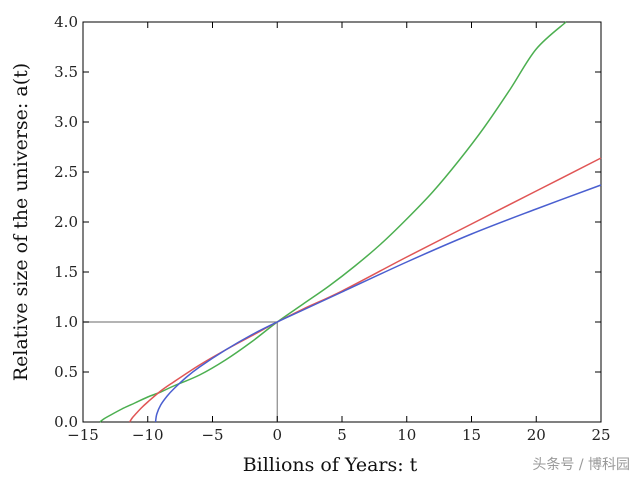 This screenshot has width=640, height=480. Describe the element at coordinates (342, 435) in the screenshot. I see `x-tick-label: 5` at that location.